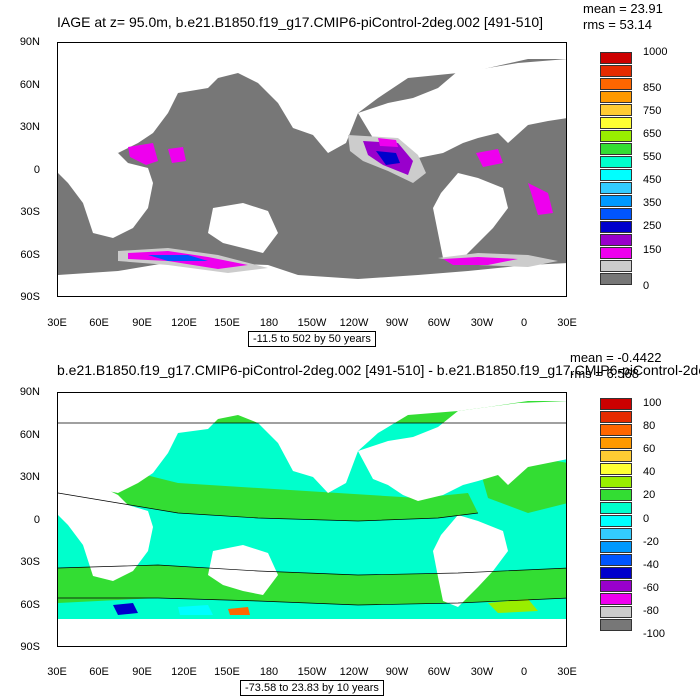  What do you see at coordinates (269, 672) in the screenshot?
I see `lon-tick: 180` at bounding box center [269, 672].